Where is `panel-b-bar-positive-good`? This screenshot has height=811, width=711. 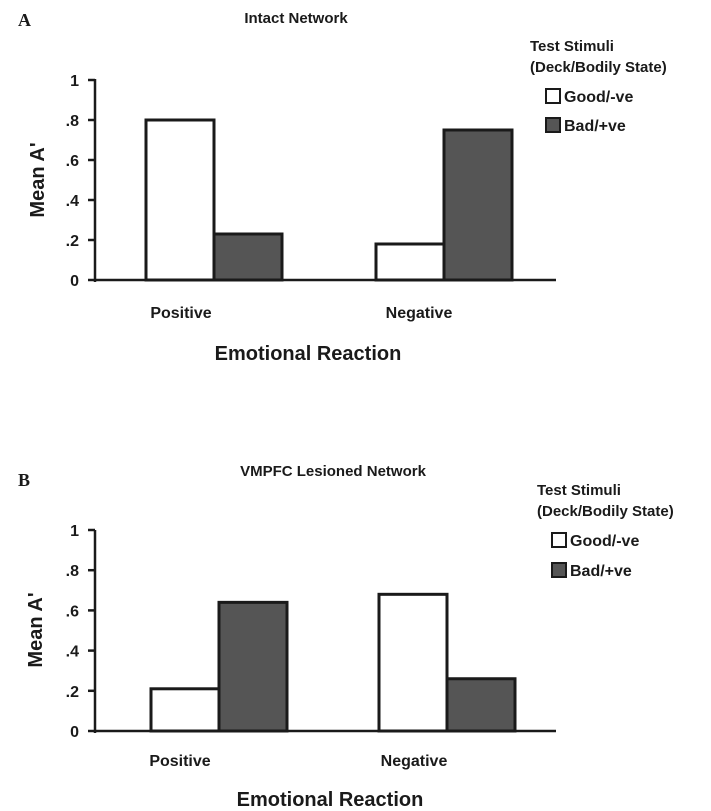
panel-b-bar-positive-good is located at coordinates (185, 710).